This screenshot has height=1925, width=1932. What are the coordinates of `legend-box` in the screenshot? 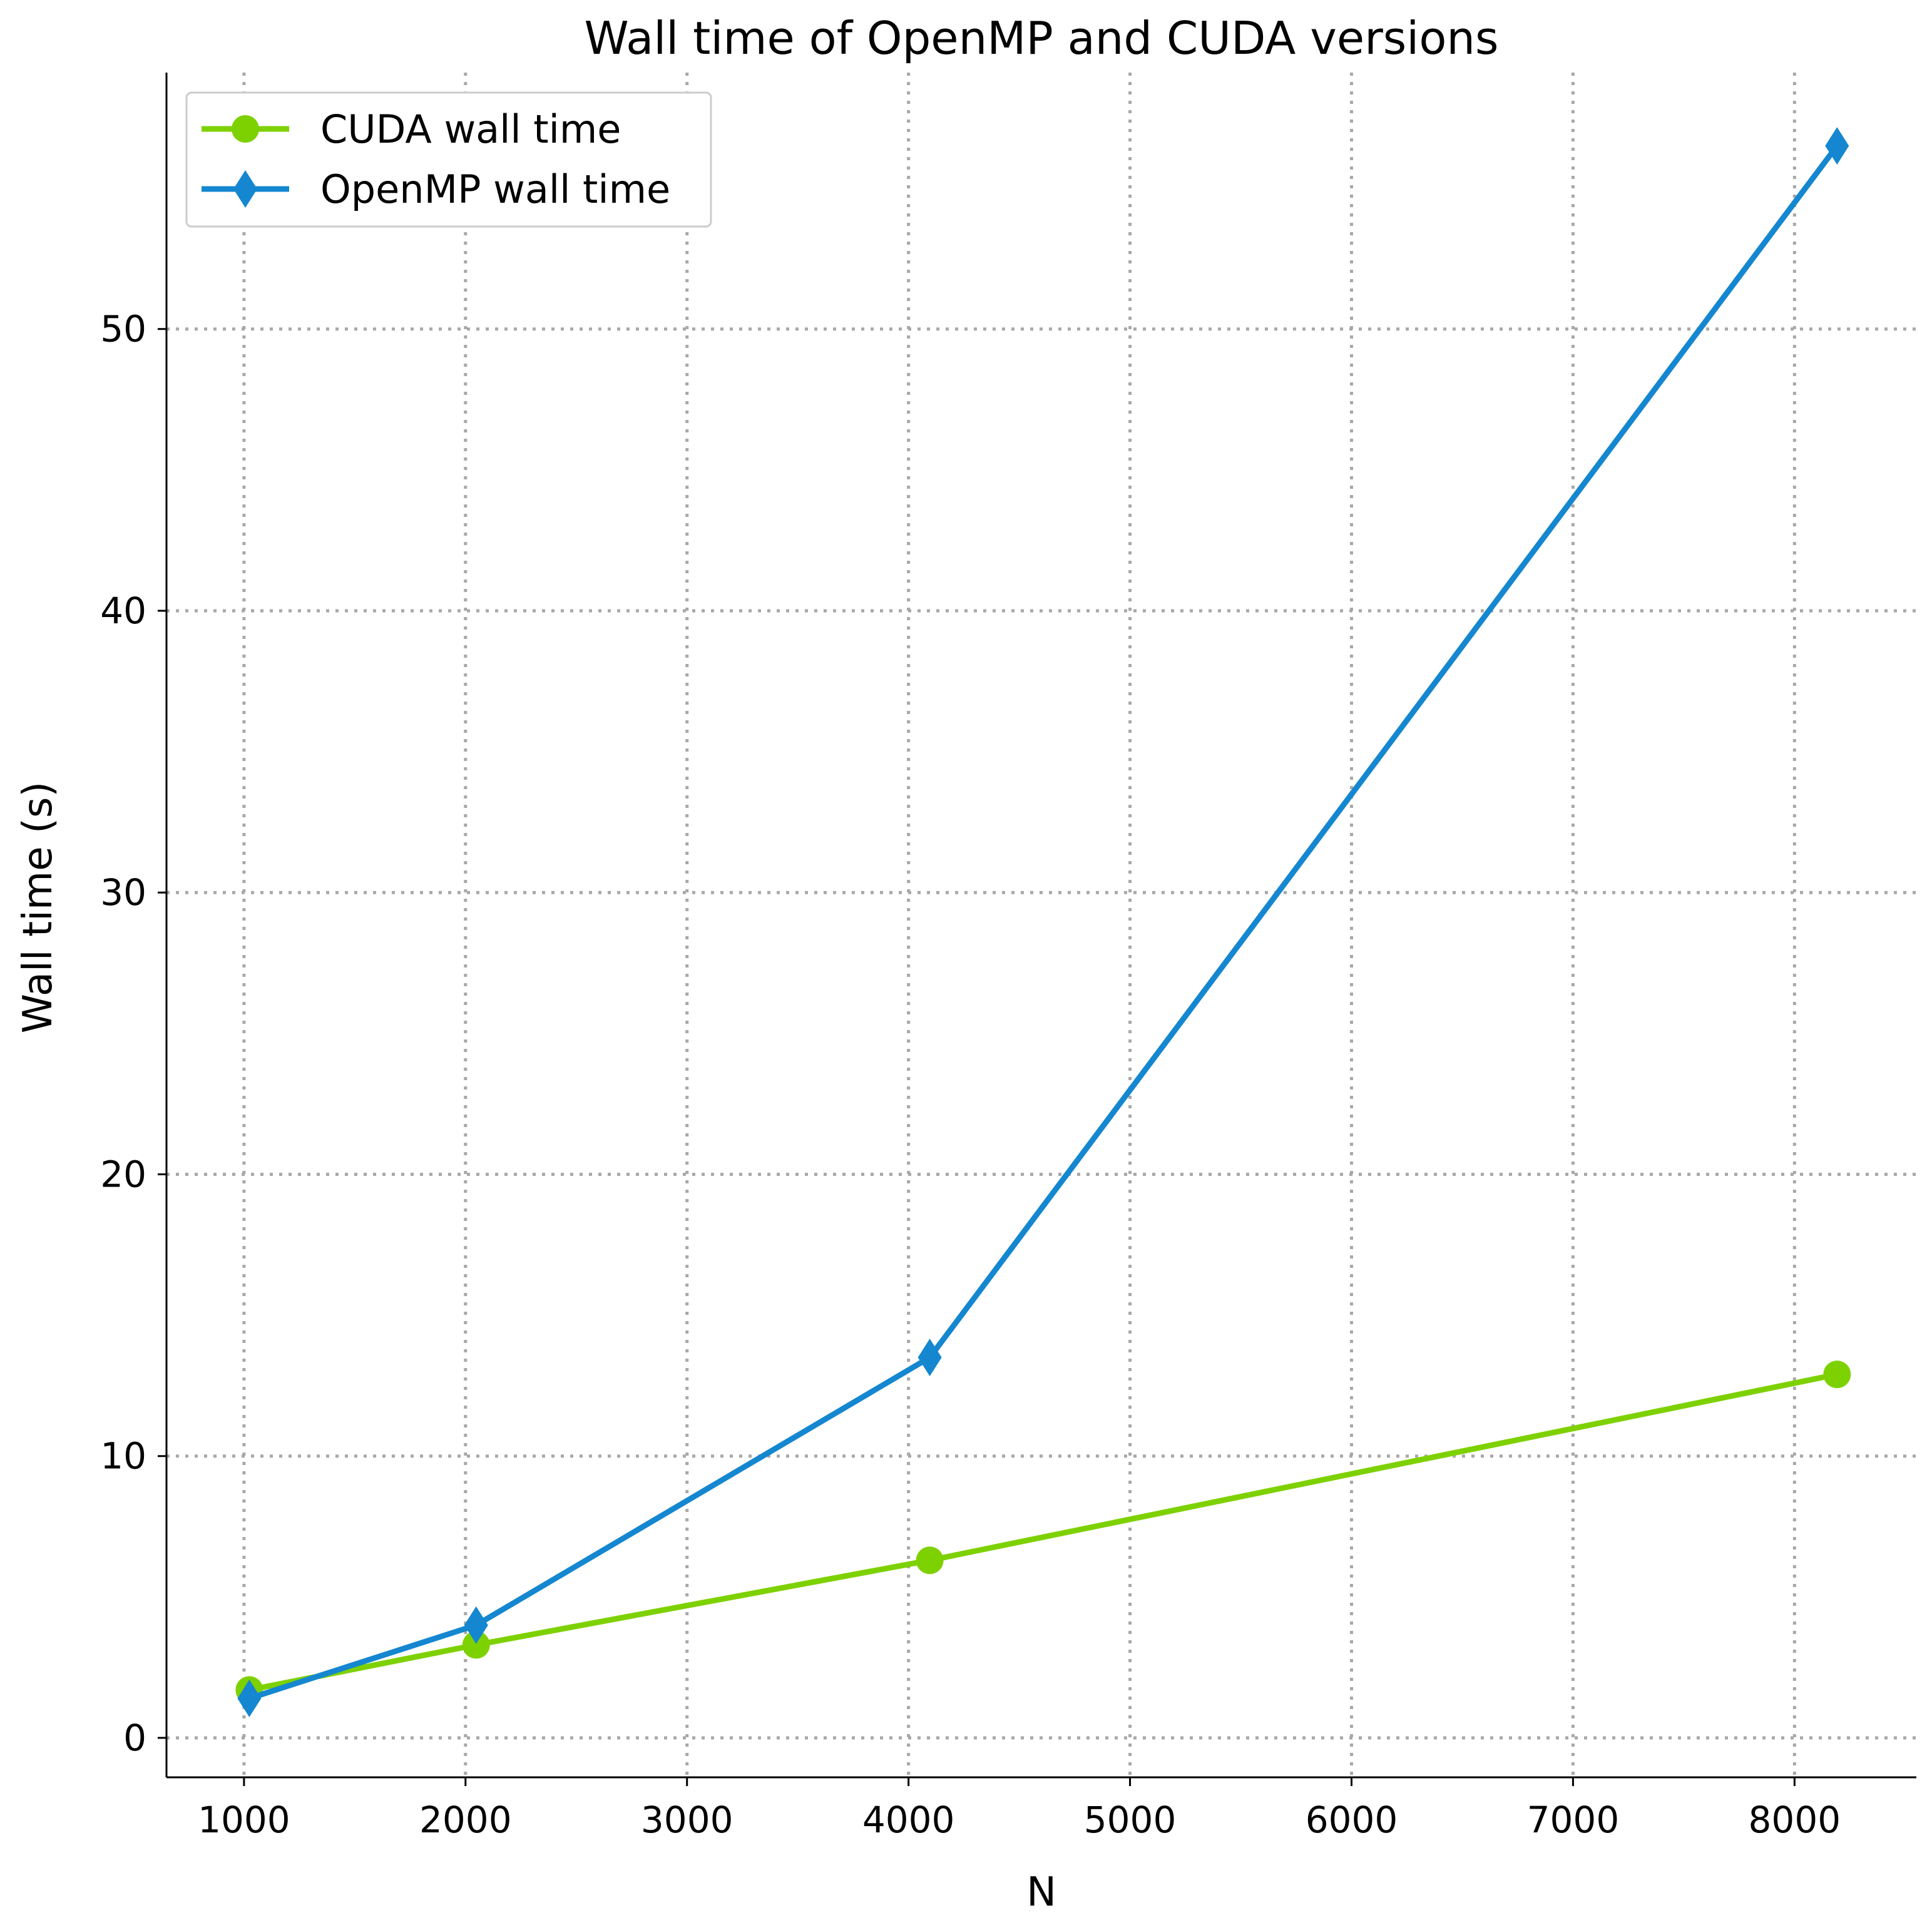 It's located at (448, 159).